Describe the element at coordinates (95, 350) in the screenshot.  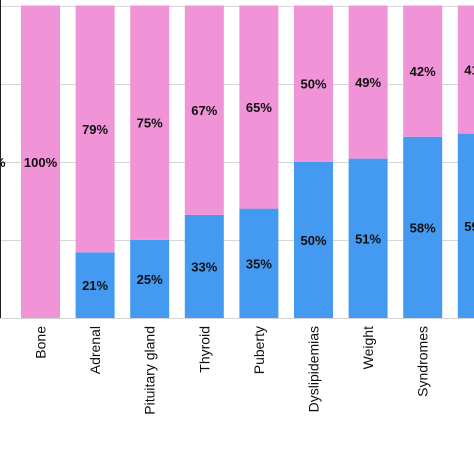
I see `x-tick-label-1: Adrenal` at that location.